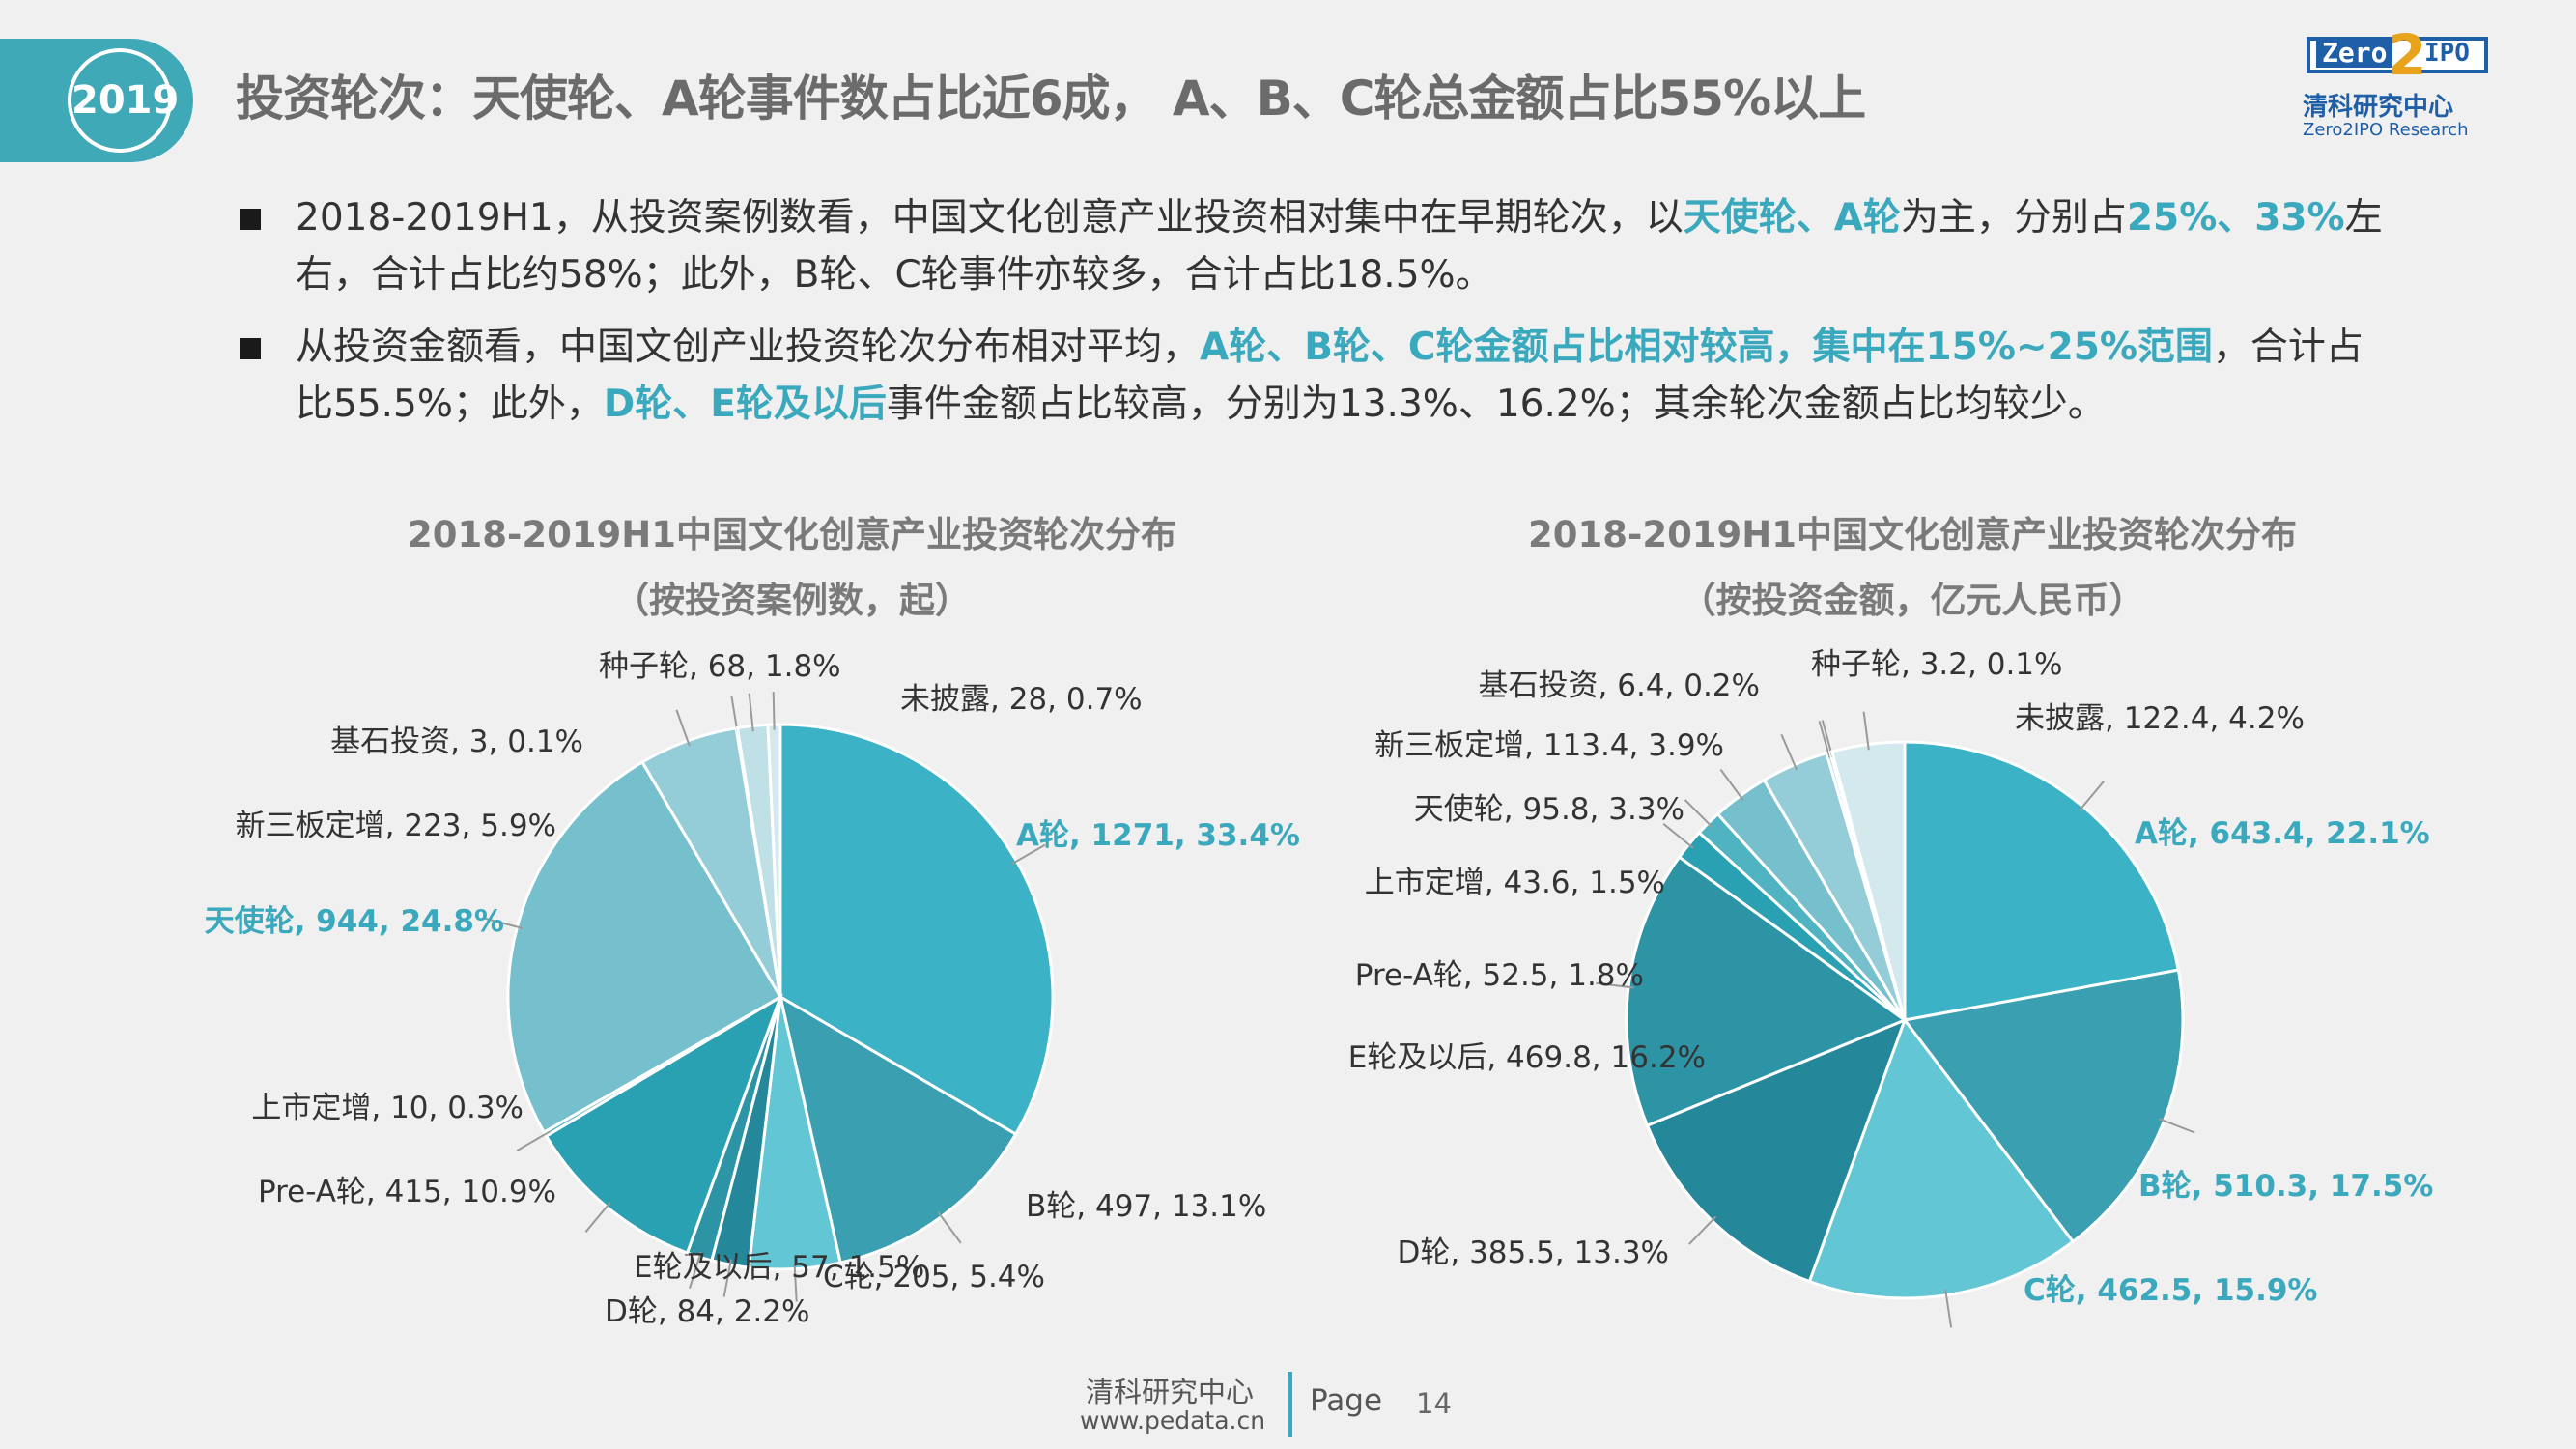 This screenshot has width=2576, height=1449. Describe the element at coordinates (1158, 835) in the screenshot. I see `slice-label: A轮, 1271, 33.4%` at that location.